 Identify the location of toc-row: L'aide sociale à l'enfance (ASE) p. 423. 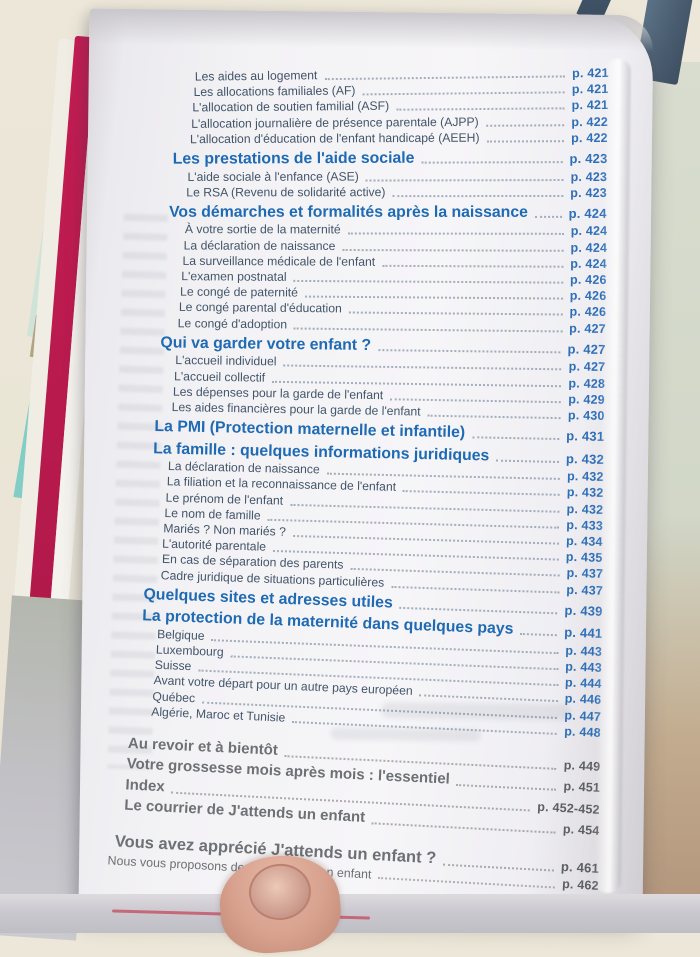
(398, 176).